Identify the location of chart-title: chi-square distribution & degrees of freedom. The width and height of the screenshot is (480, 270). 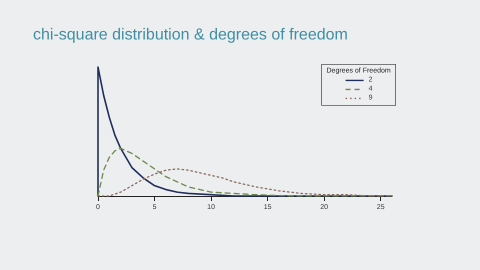
(190, 35).